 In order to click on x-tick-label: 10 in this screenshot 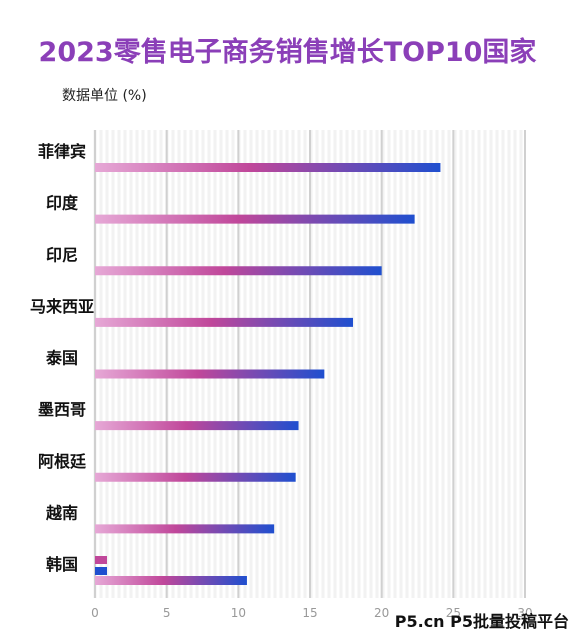, I will do `click(238, 613)`.